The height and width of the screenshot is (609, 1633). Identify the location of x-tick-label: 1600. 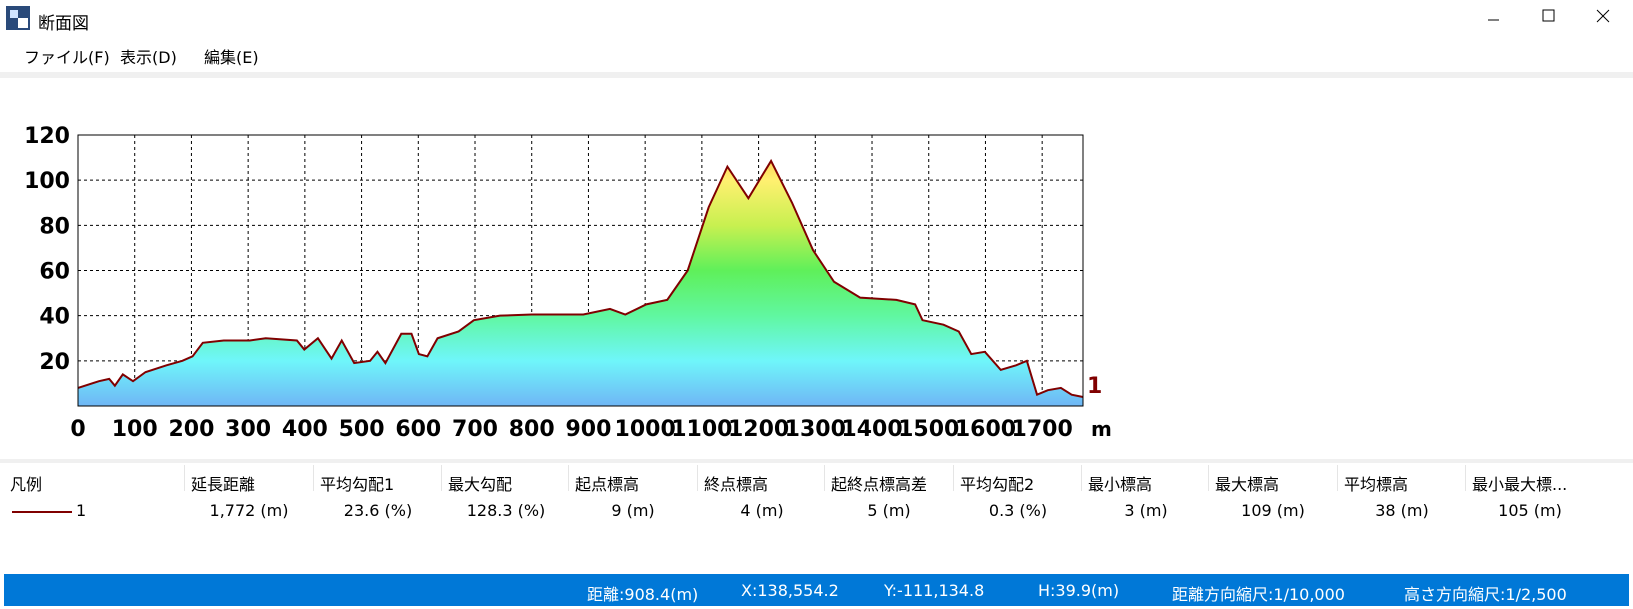
(985, 429).